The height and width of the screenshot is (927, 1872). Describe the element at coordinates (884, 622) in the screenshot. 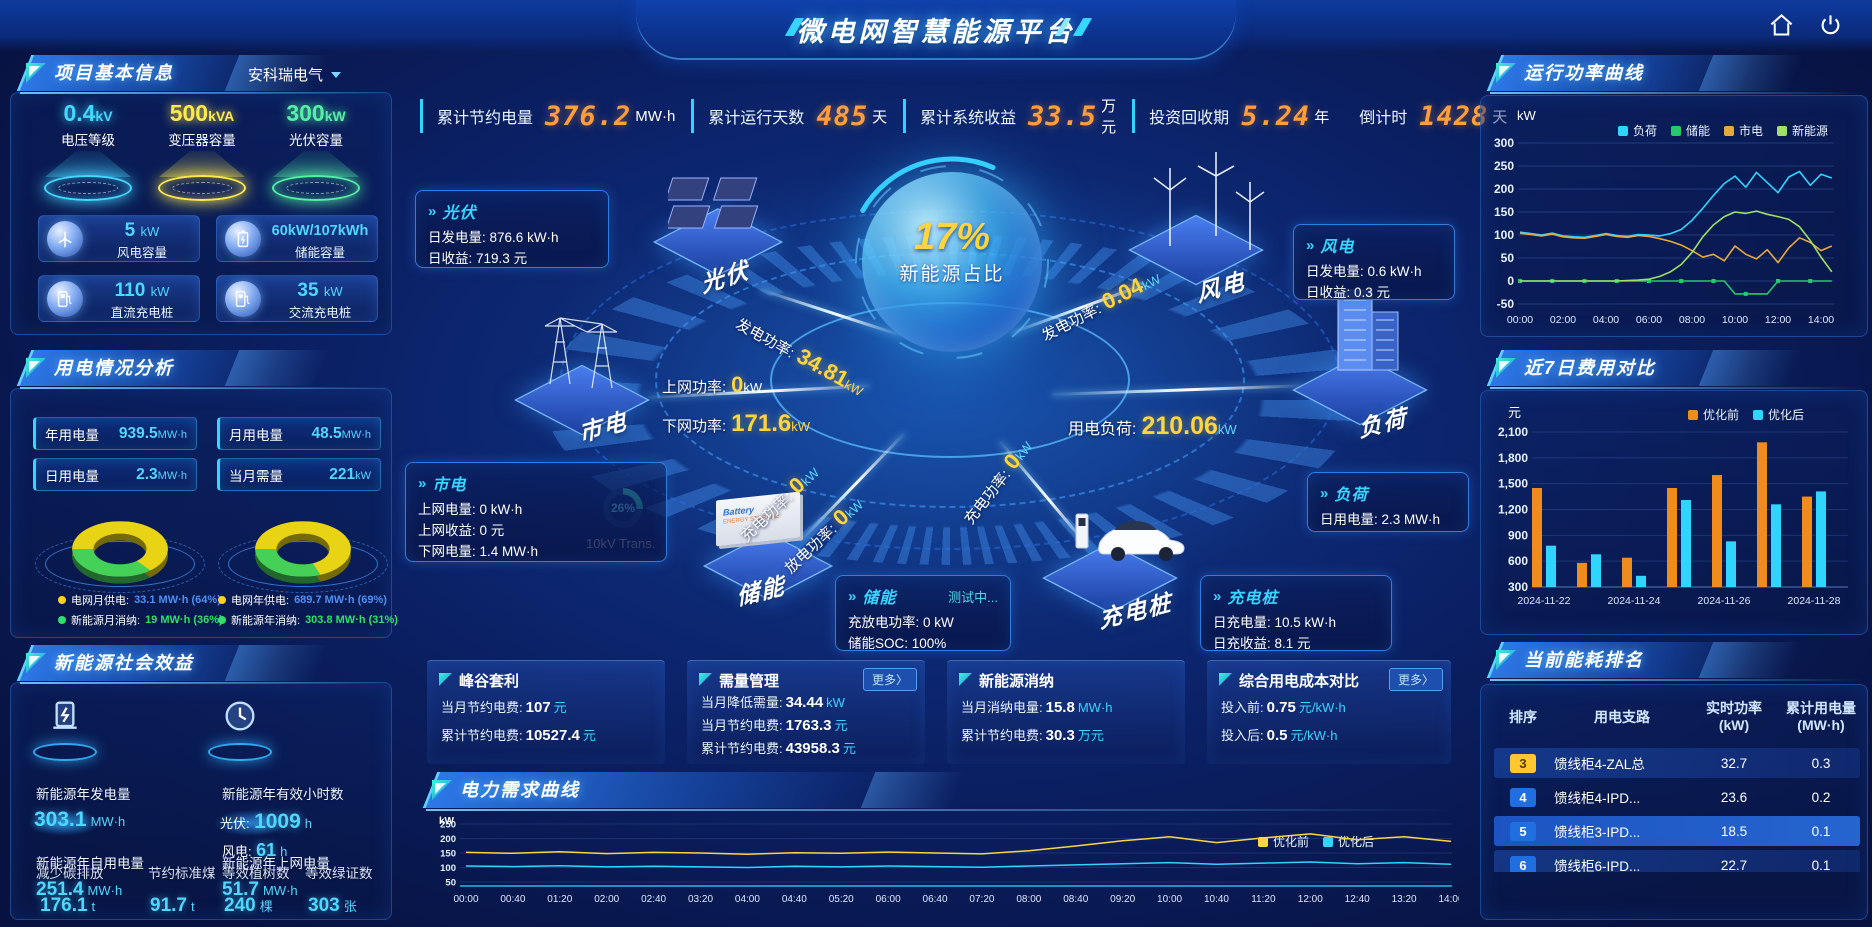

I see `info-line-label: 充放电功率:` at that location.